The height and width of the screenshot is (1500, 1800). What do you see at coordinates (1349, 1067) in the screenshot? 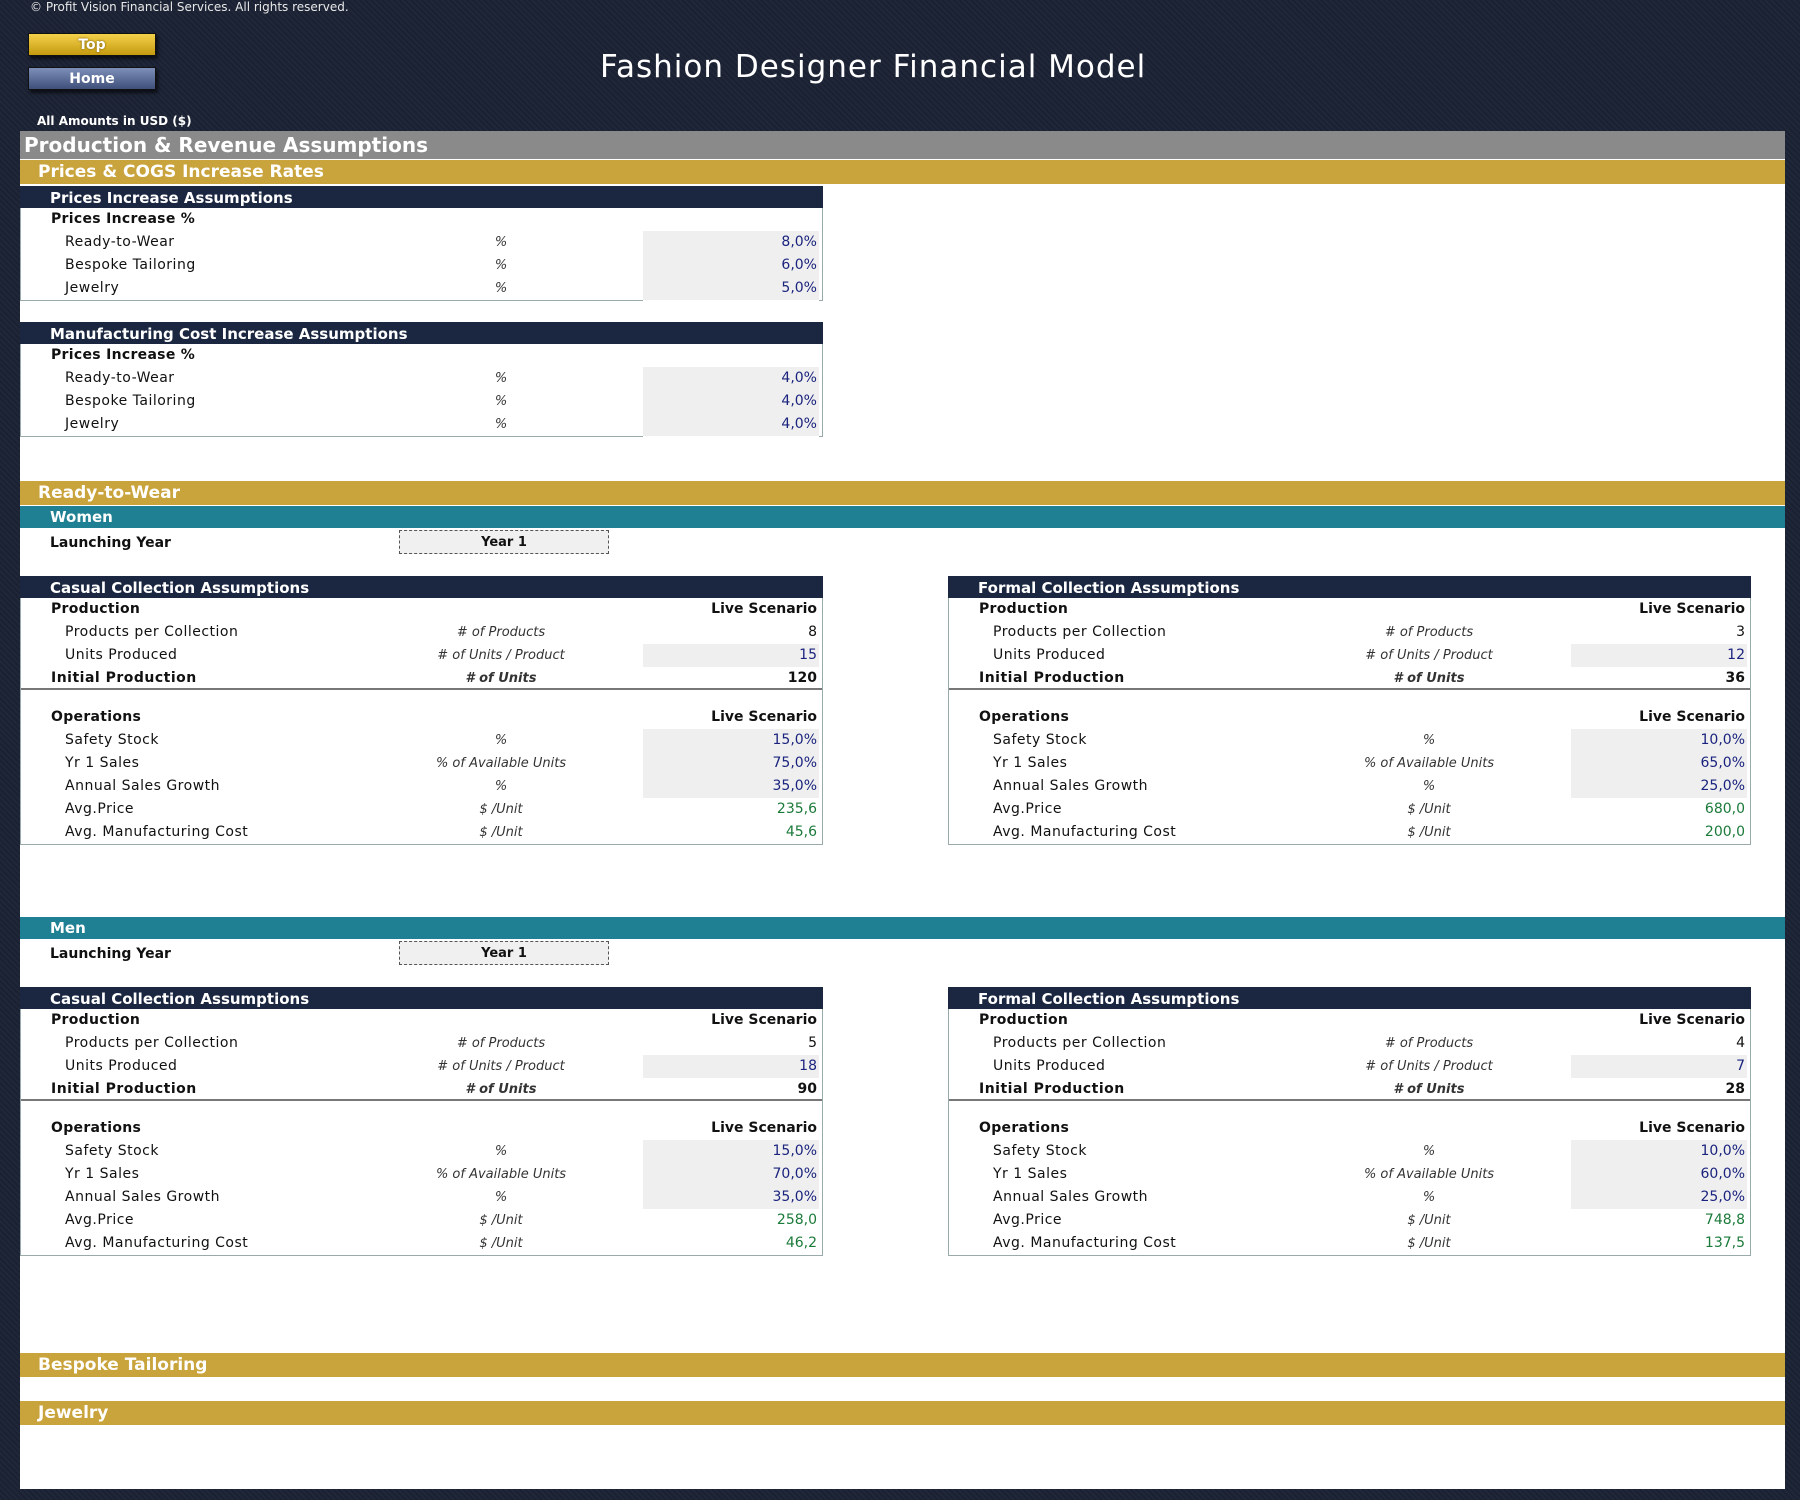
I see `table-row: Units Produced # of Units / Product 7` at bounding box center [1349, 1067].